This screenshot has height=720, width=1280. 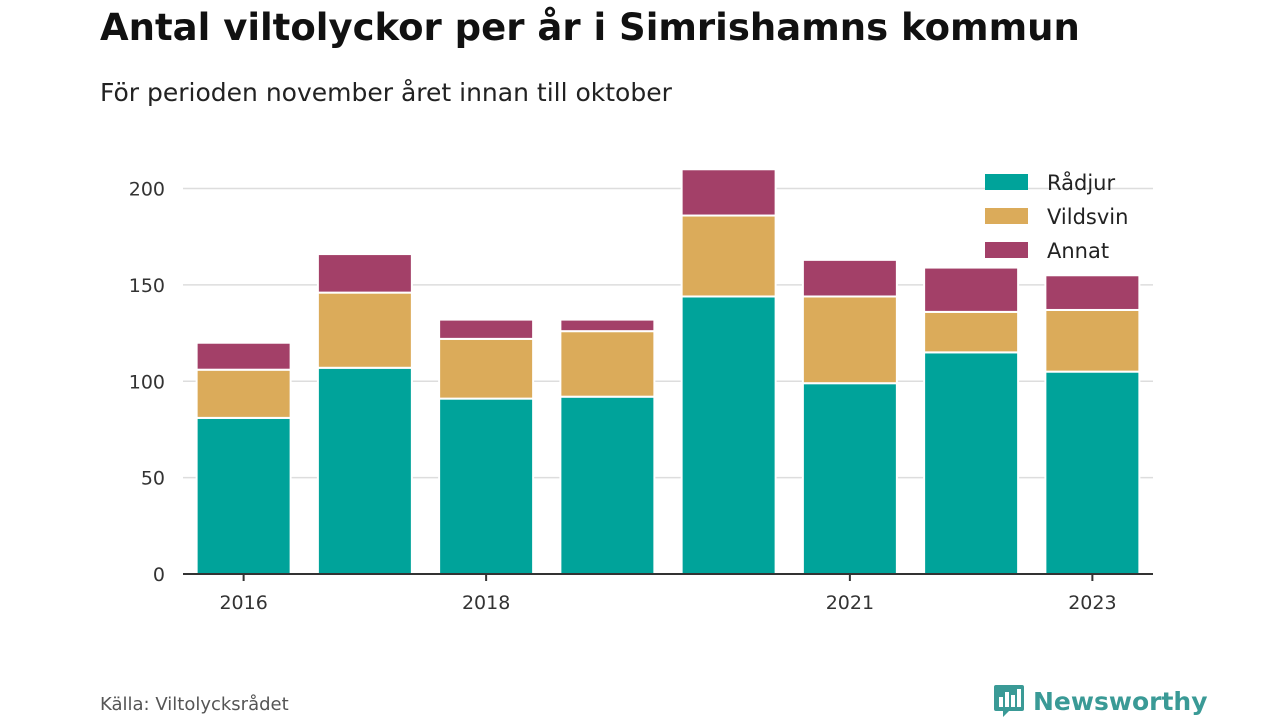 What do you see at coordinates (243, 603) in the screenshot?
I see `x-tick-label: 2016` at bounding box center [243, 603].